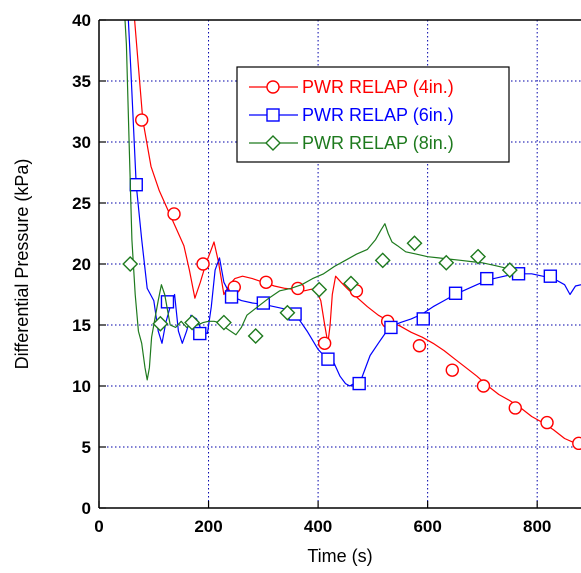 The height and width of the screenshot is (573, 581). I want to click on y-tick-label: 20, so click(81, 264).